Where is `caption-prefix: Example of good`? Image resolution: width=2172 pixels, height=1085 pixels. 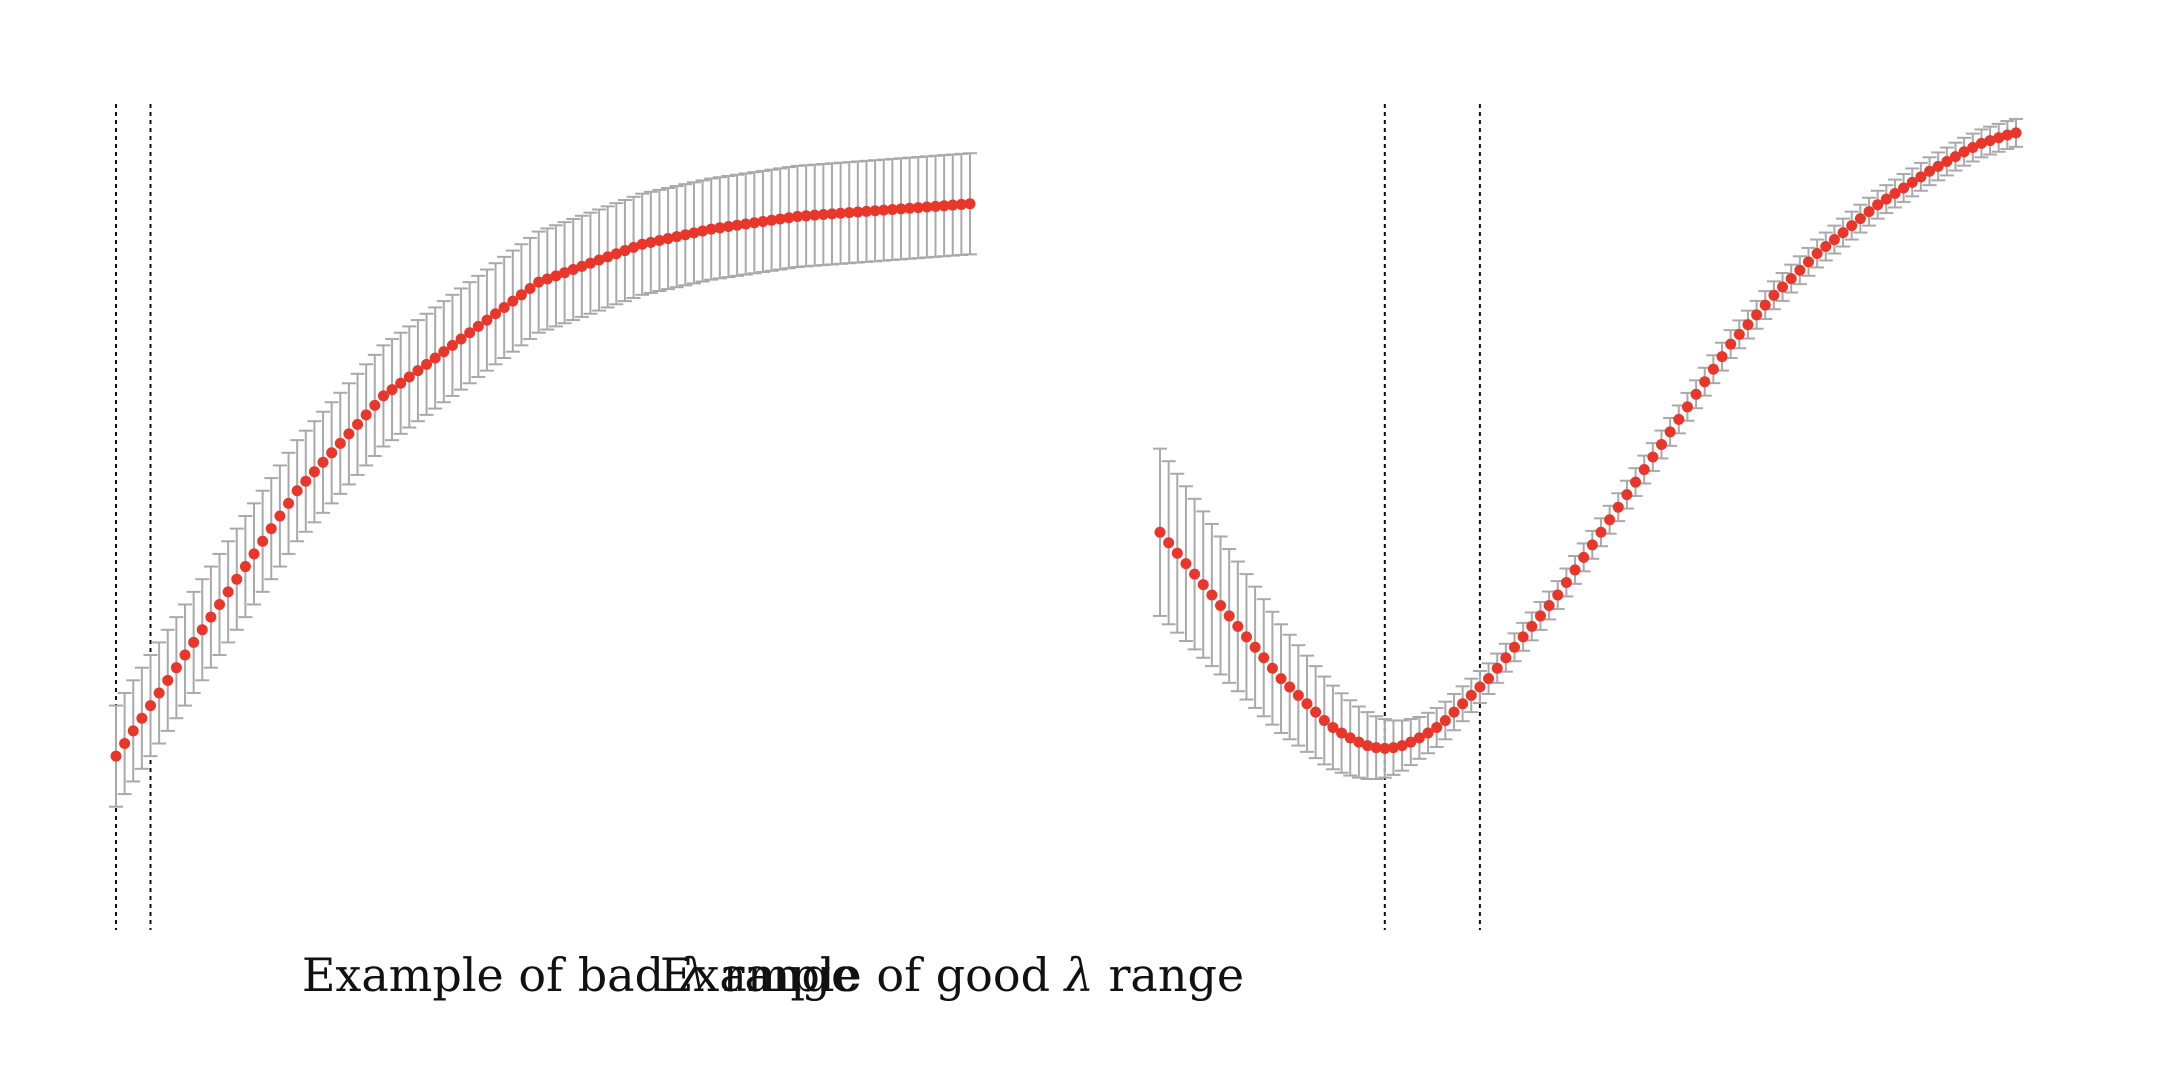 caption-prefix: Example of good is located at coordinates (855, 975).